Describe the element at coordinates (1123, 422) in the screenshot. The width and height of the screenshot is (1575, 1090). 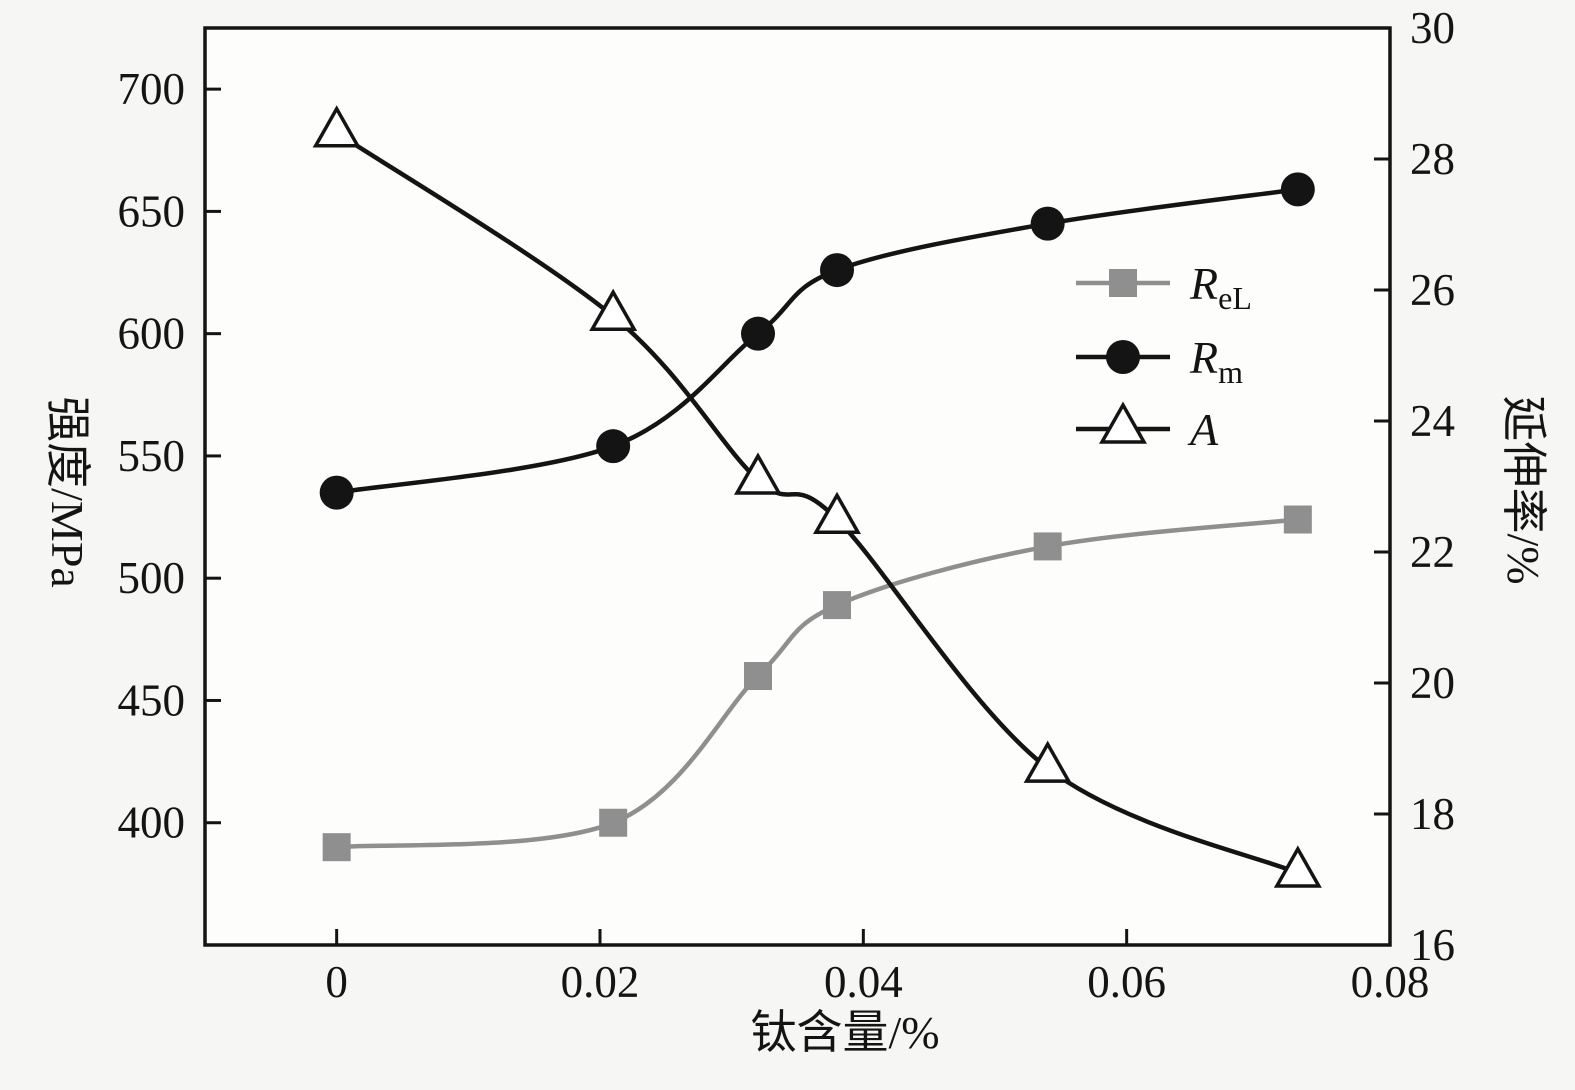
I see `legend-marker-A` at that location.